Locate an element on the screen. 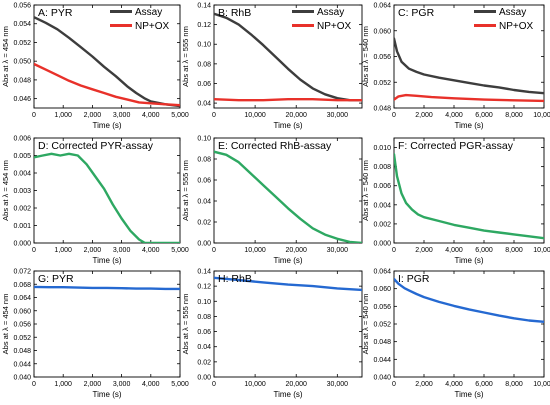 This screenshot has width=550, height=405. y-axis-label: Abs at λ = 555 nm is located at coordinates (185, 56).